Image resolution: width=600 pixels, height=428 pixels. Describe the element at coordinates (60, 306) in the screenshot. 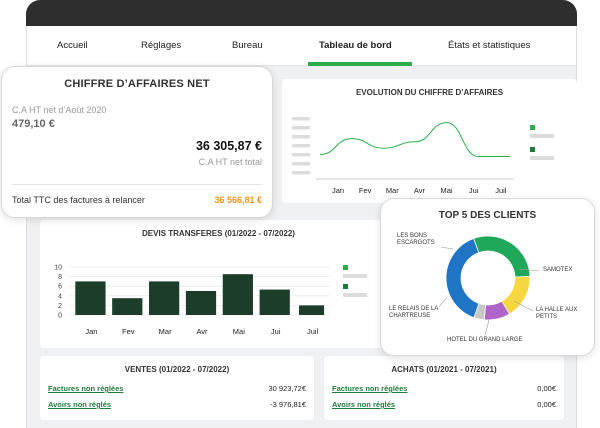

I see `y-tick-label: 2` at that location.